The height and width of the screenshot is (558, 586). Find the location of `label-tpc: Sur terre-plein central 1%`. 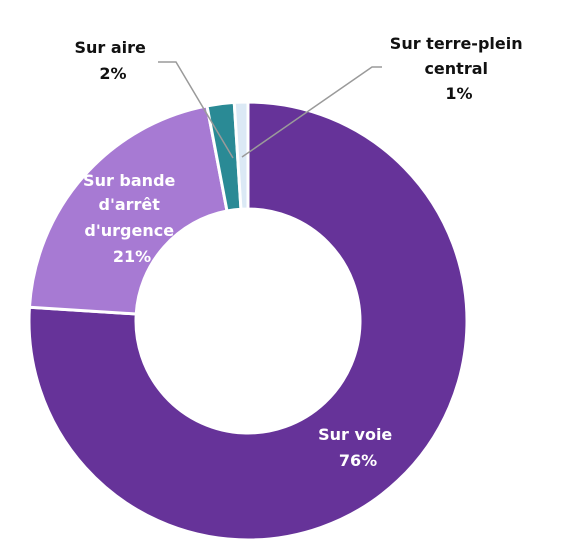

label-tpc: Sur terre-plein central 1% is located at coordinates (459, 68).